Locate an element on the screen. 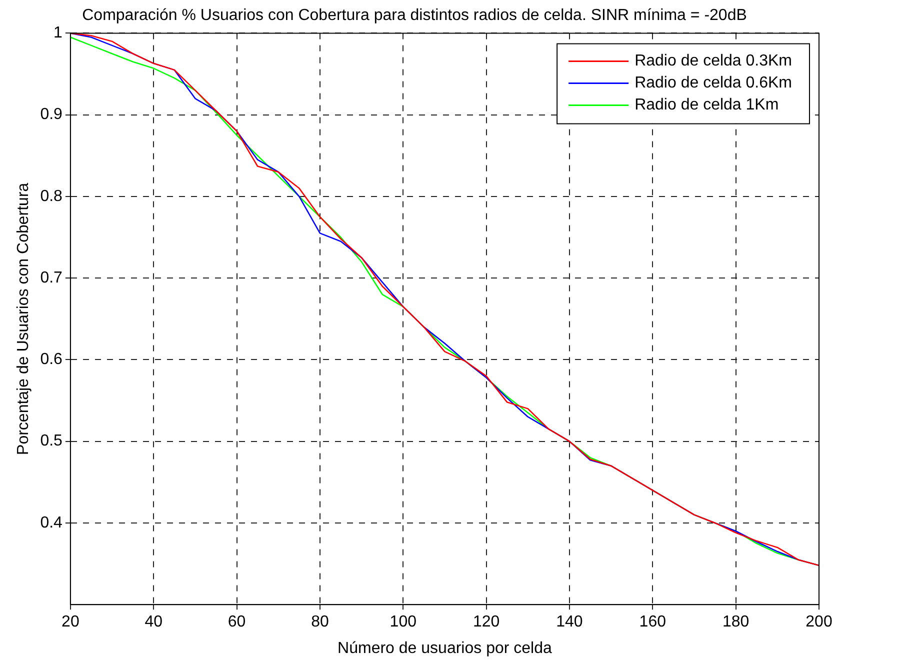  y-tick-label: 1 is located at coordinates (58, 33).